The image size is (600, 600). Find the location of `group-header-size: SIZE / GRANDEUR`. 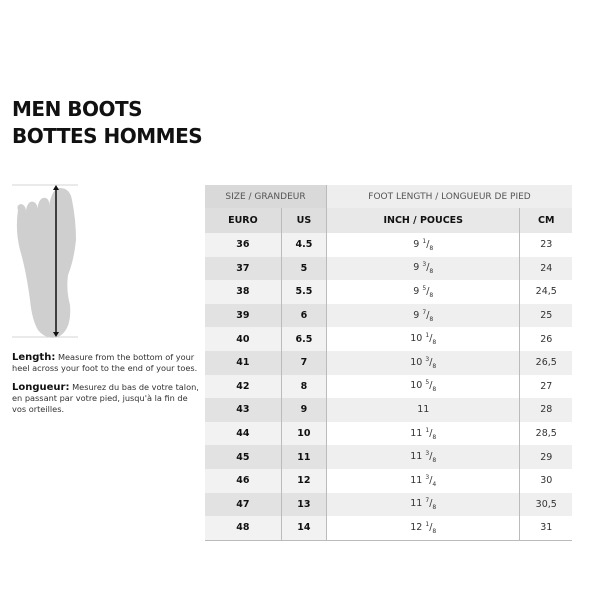

group-header-size: SIZE / GRANDEUR is located at coordinates (266, 196).